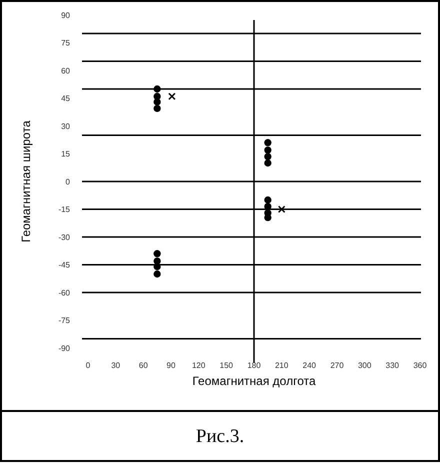 This screenshot has height=463, width=440. Describe the element at coordinates (66, 43) in the screenshot. I see `y-tick-label: 75` at that location.